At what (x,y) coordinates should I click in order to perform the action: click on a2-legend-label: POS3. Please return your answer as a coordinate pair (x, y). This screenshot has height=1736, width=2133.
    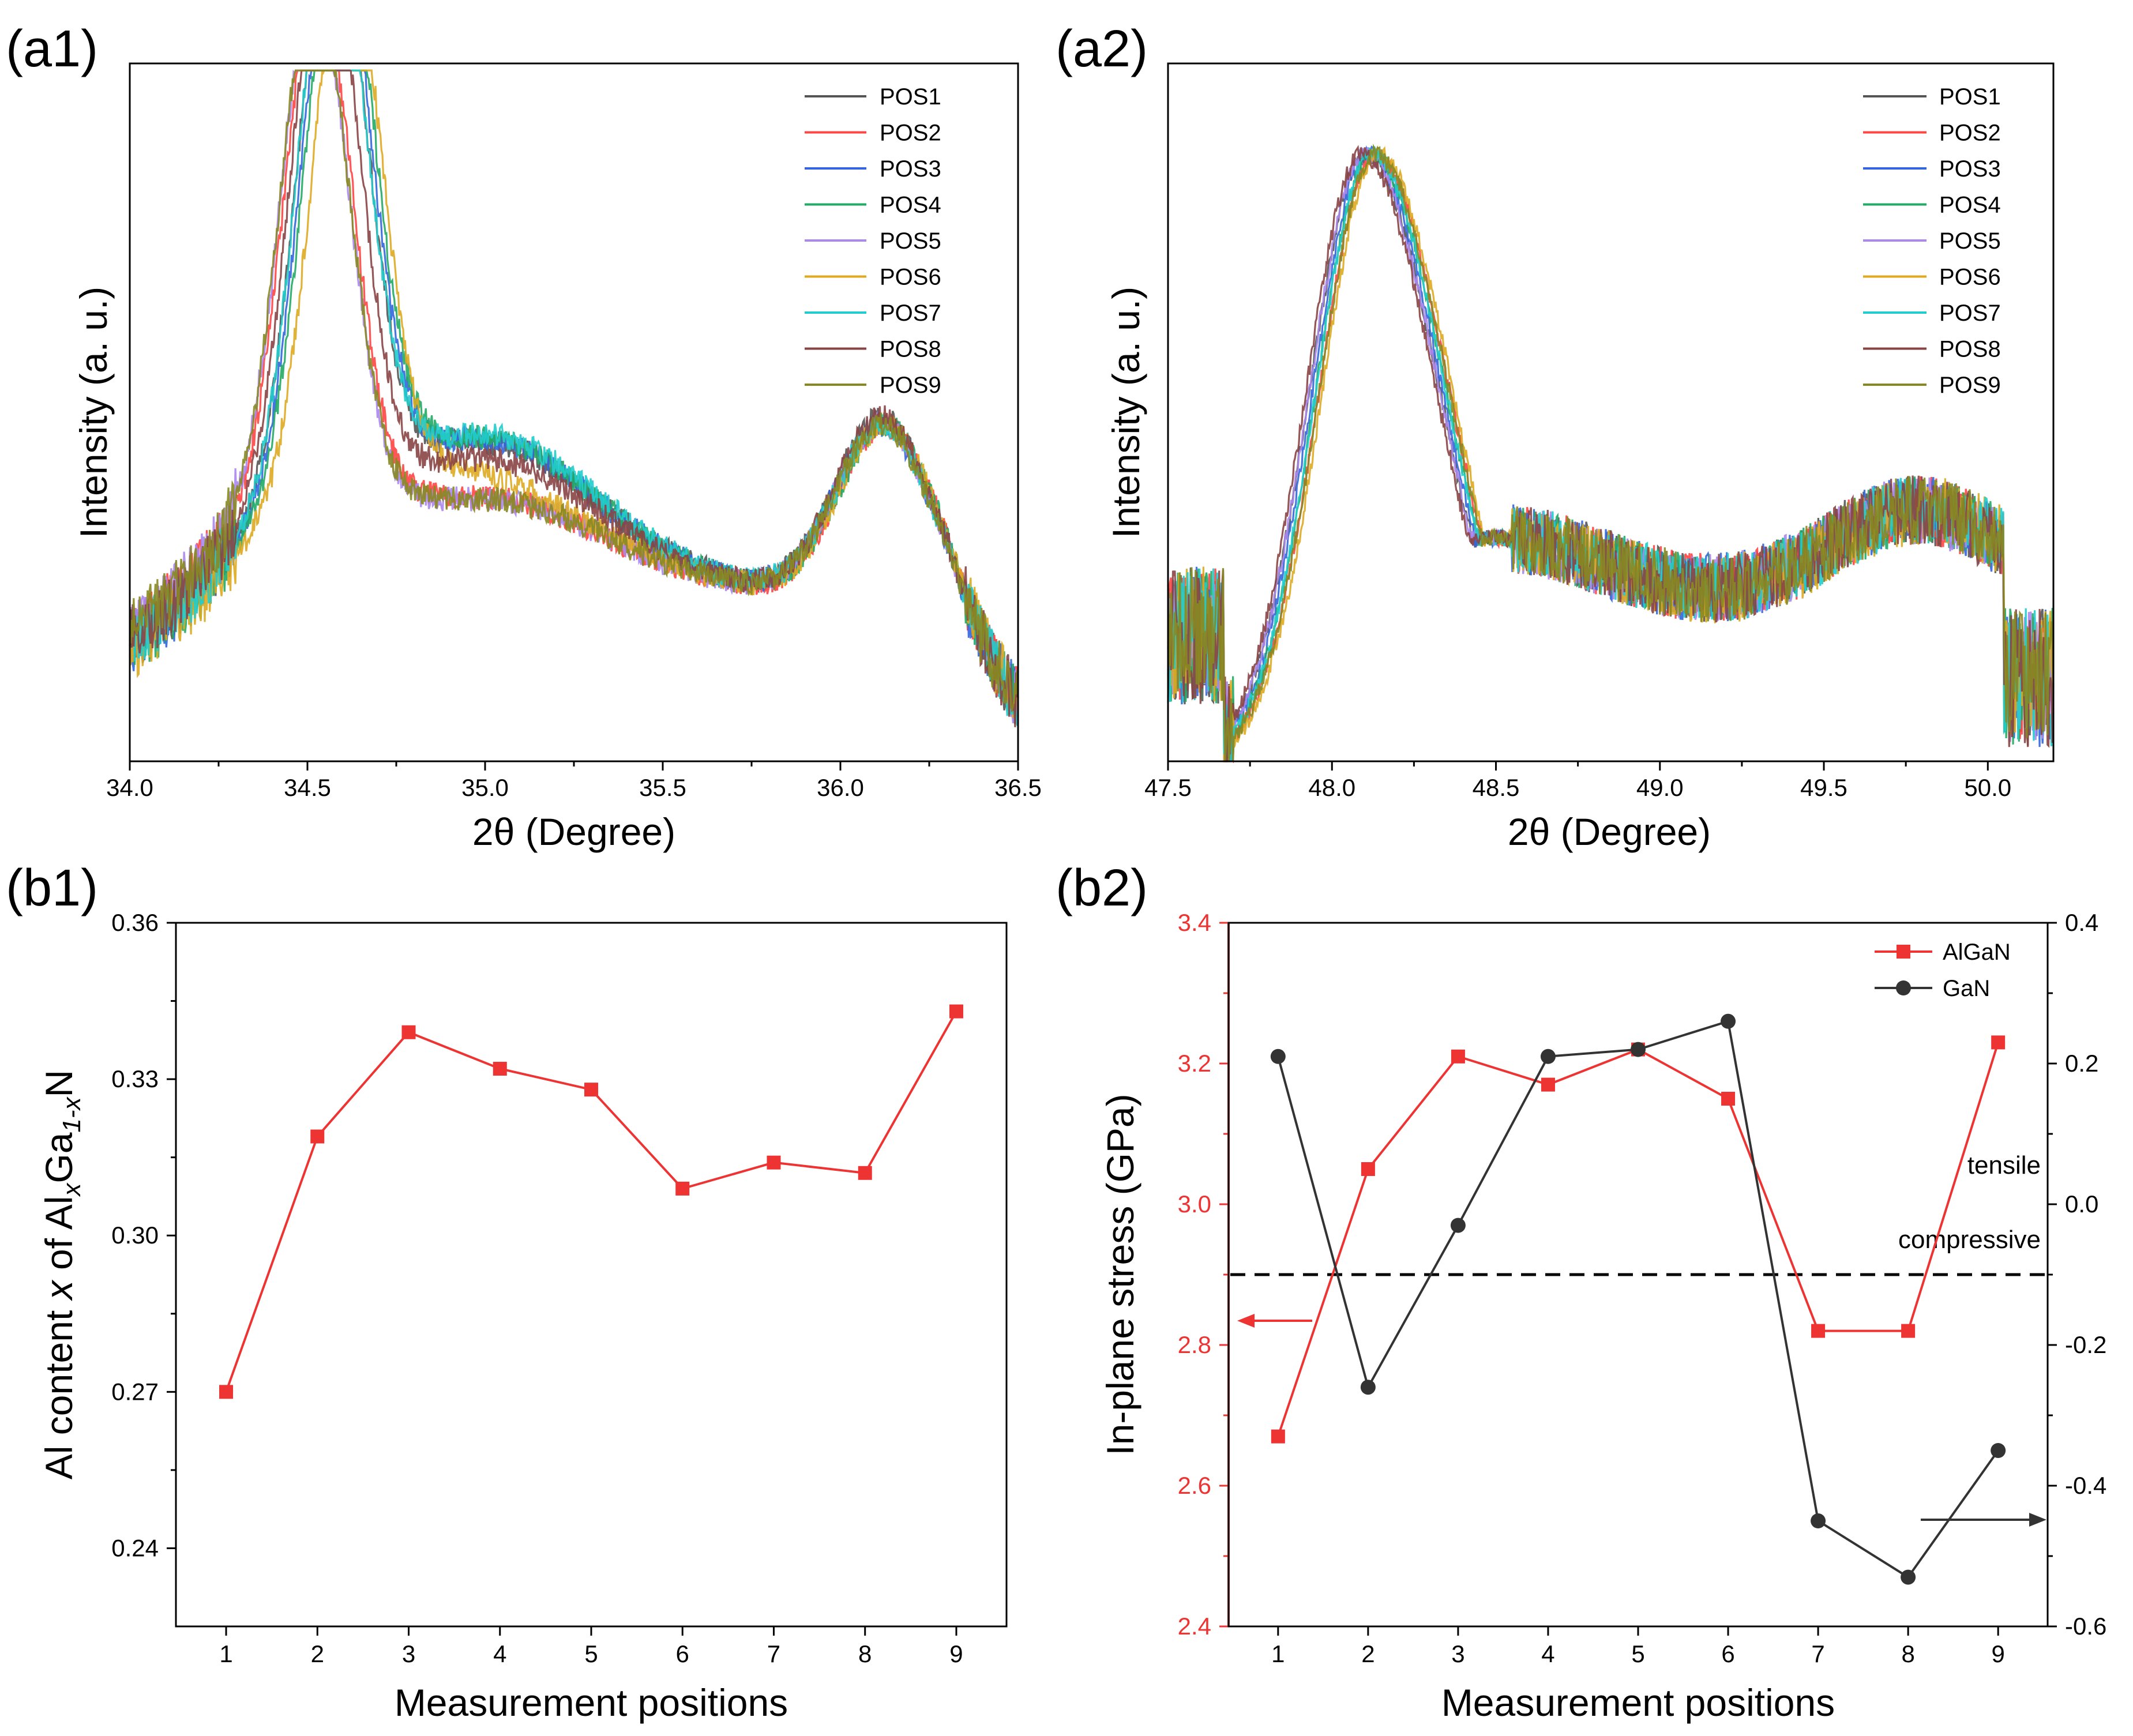
    Looking at the image, I should click on (1970, 169).